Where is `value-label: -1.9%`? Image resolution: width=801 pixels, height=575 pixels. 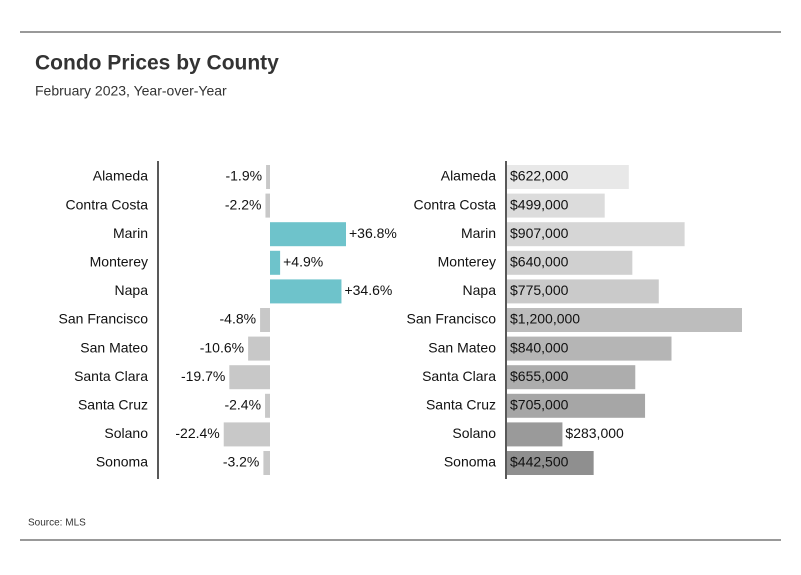
value-label: -1.9% is located at coordinates (243, 176).